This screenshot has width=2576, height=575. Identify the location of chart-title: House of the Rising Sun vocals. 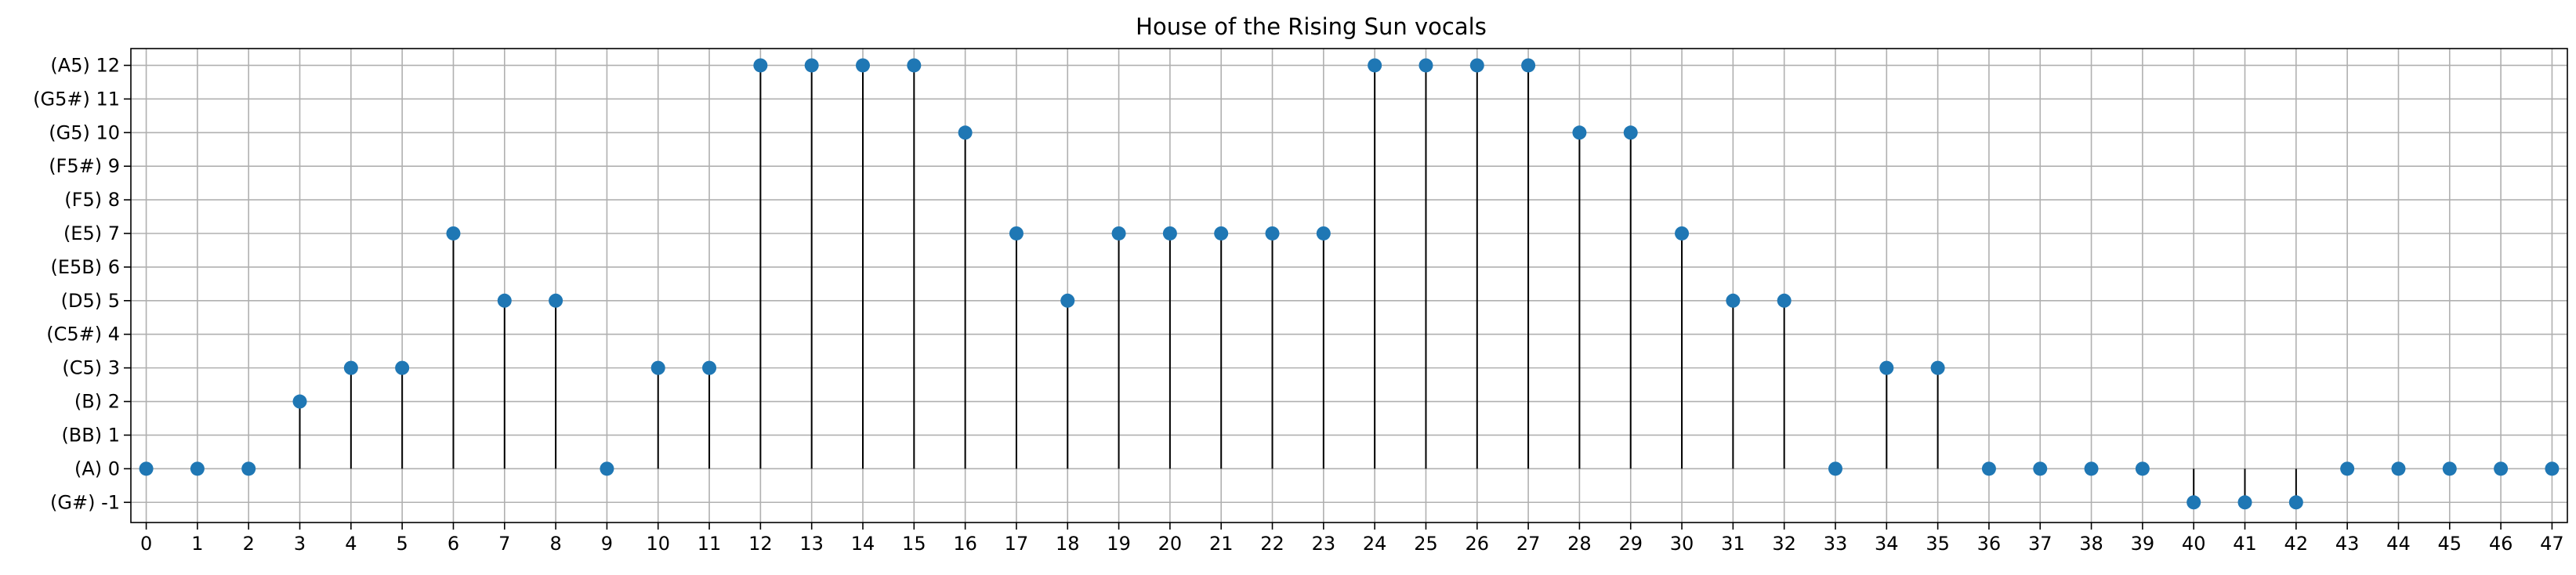
(1311, 27).